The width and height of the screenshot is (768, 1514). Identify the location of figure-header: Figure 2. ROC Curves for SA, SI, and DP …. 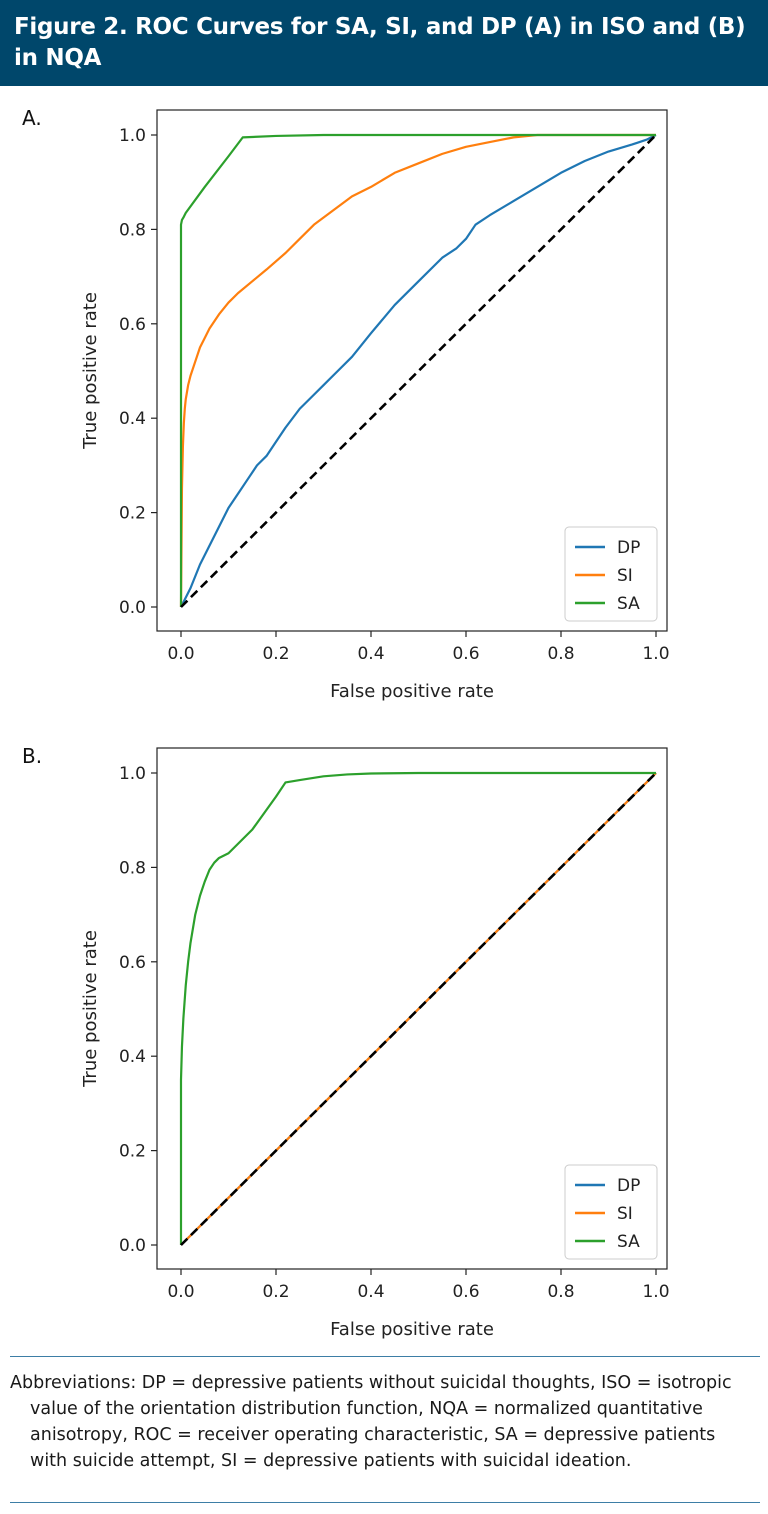
(384, 43).